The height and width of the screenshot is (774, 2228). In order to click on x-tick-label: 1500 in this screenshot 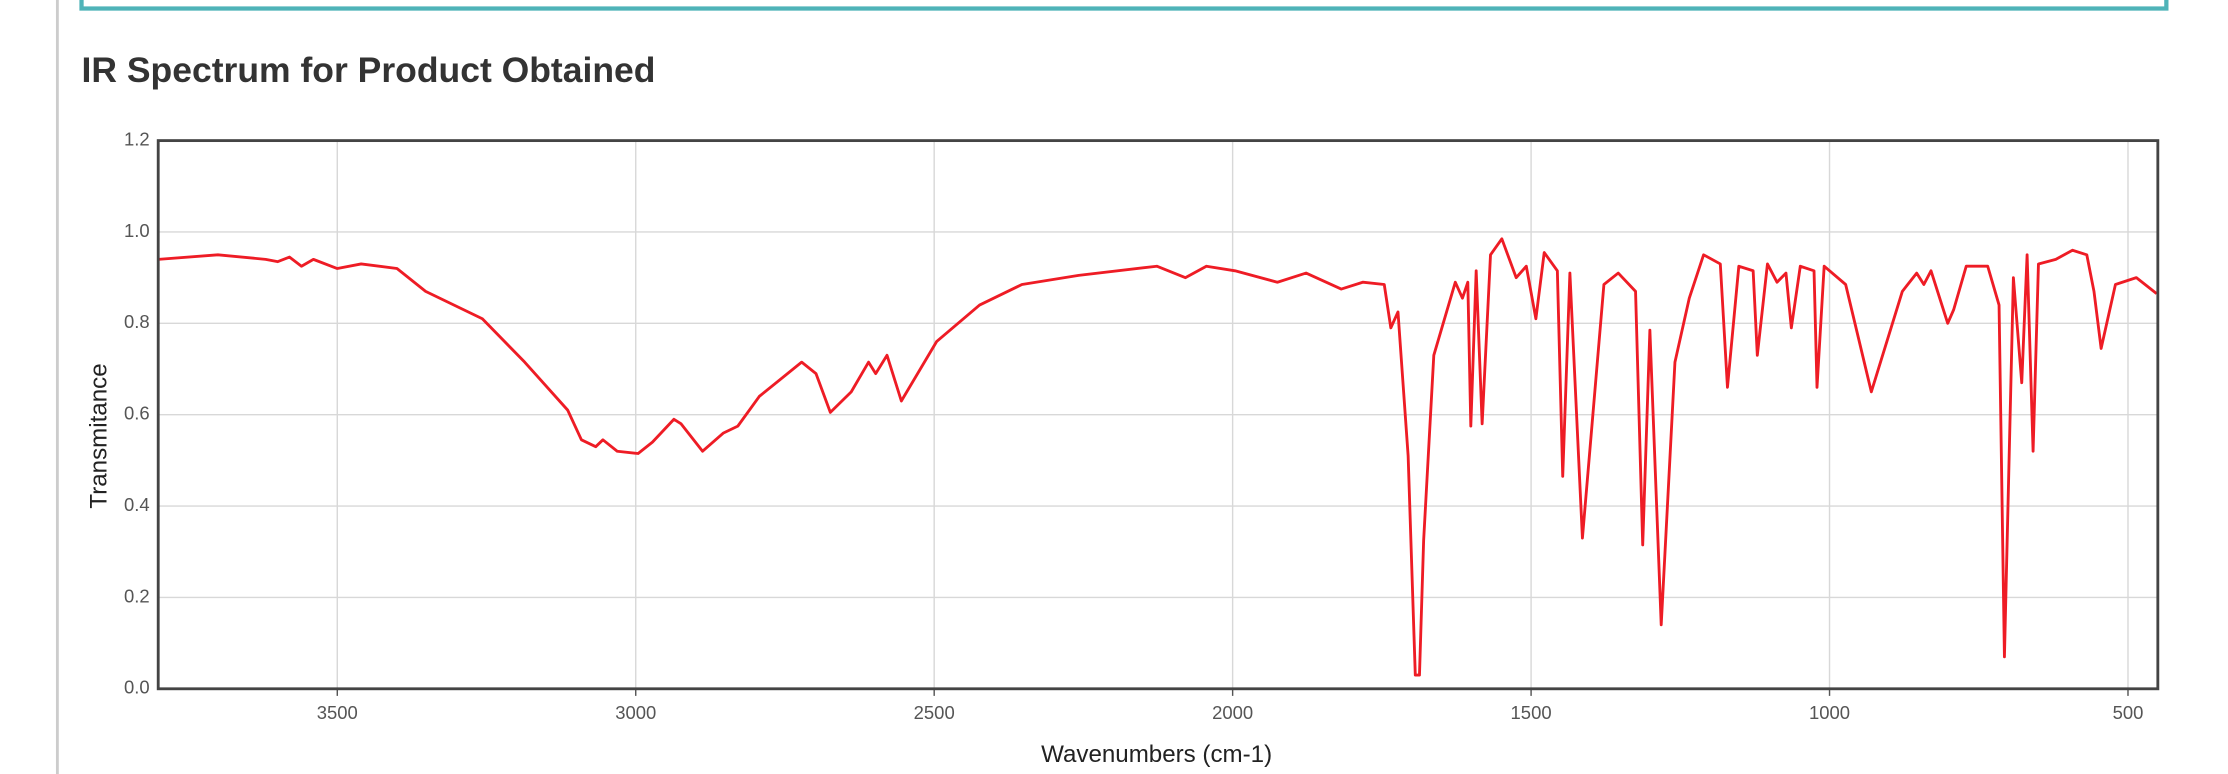, I will do `click(1531, 712)`.